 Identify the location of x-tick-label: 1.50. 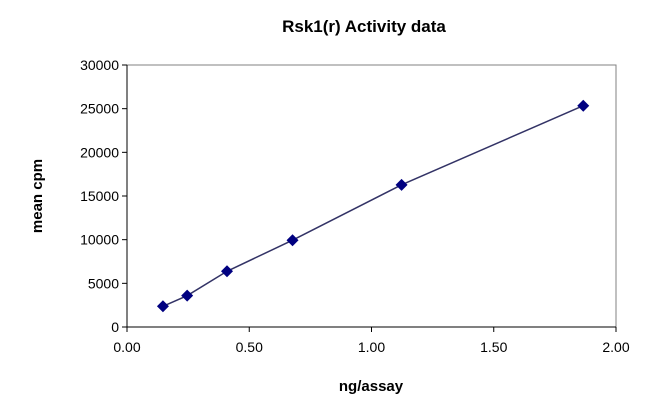
(493, 347).